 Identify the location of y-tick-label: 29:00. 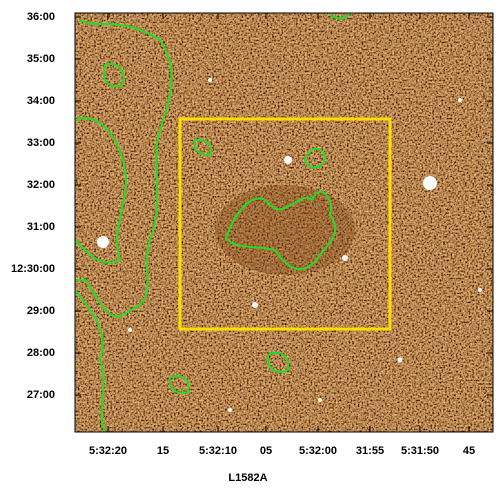
(41, 311).